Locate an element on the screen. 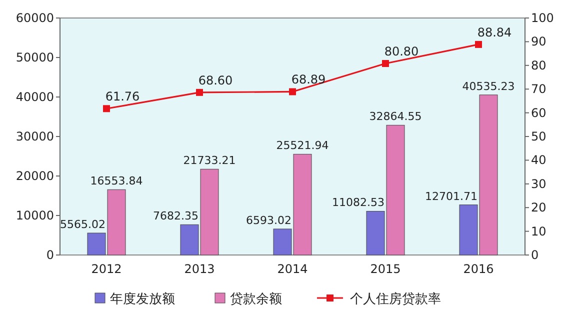 The image size is (581, 328). y-tick-label: 20000 is located at coordinates (35, 176).